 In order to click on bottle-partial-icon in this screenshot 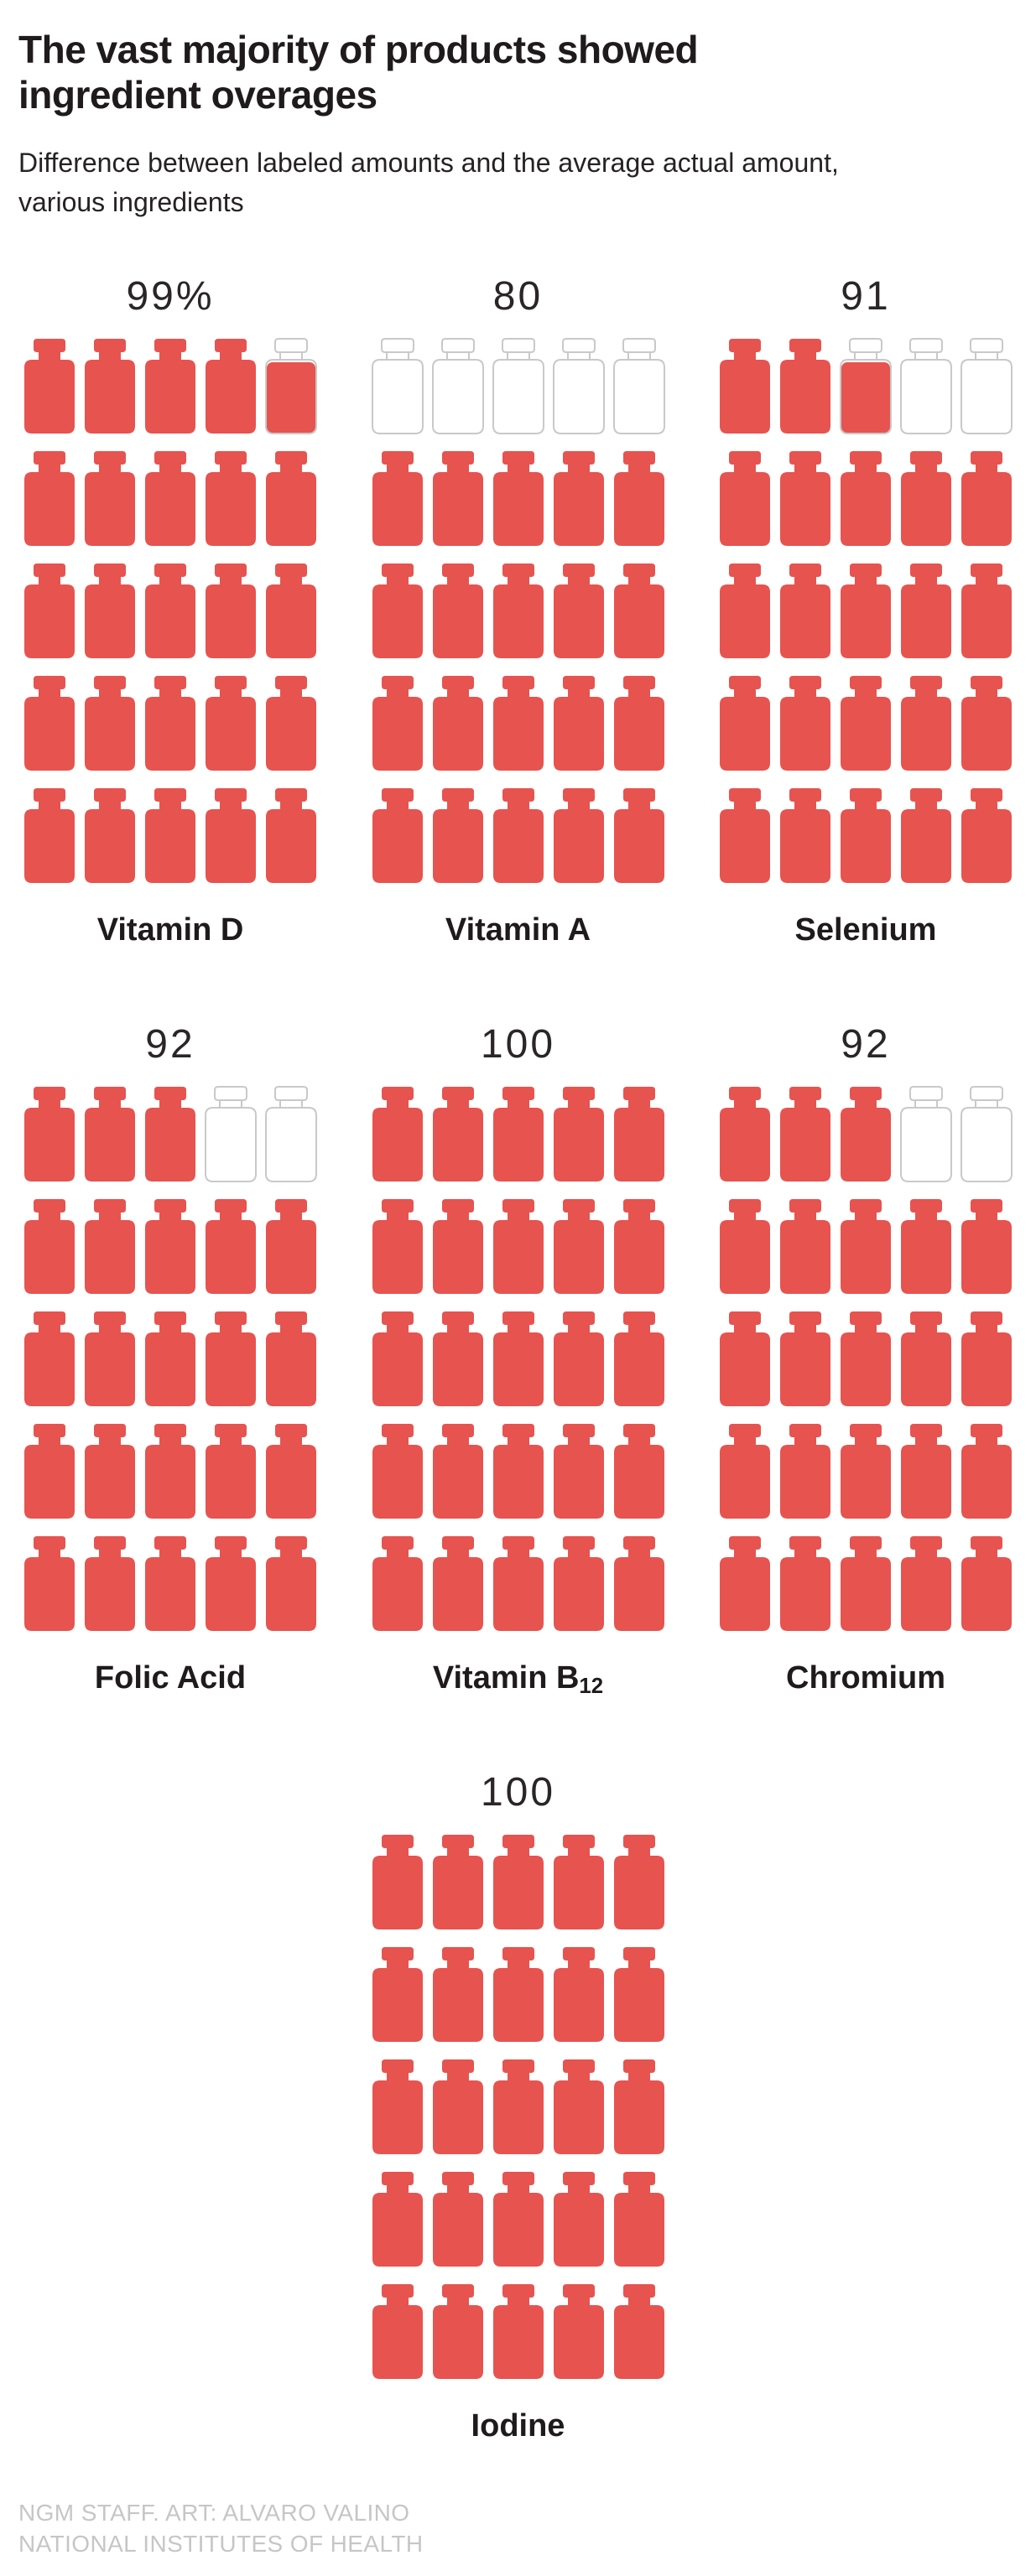, I will do `click(866, 386)`.